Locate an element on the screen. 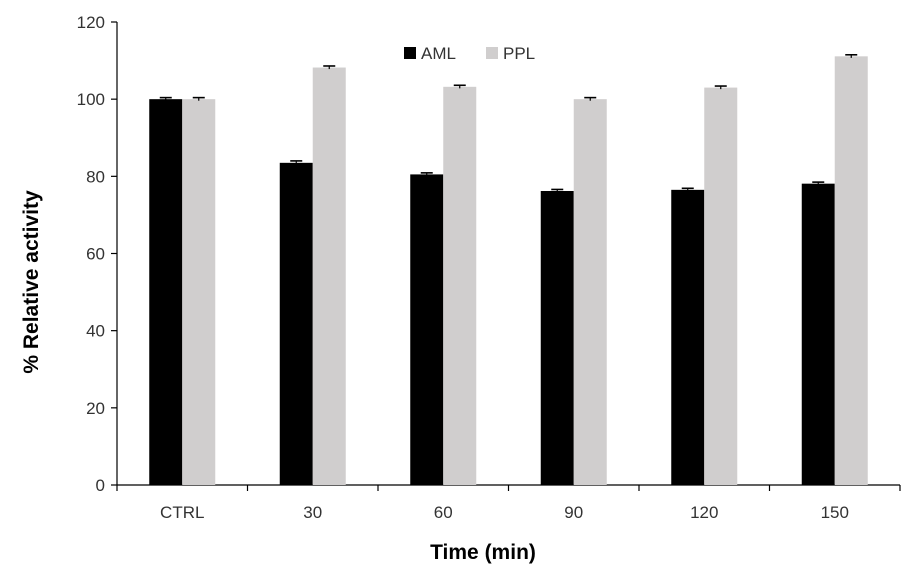 The width and height of the screenshot is (905, 568). legend: AML PPL is located at coordinates (469, 53).